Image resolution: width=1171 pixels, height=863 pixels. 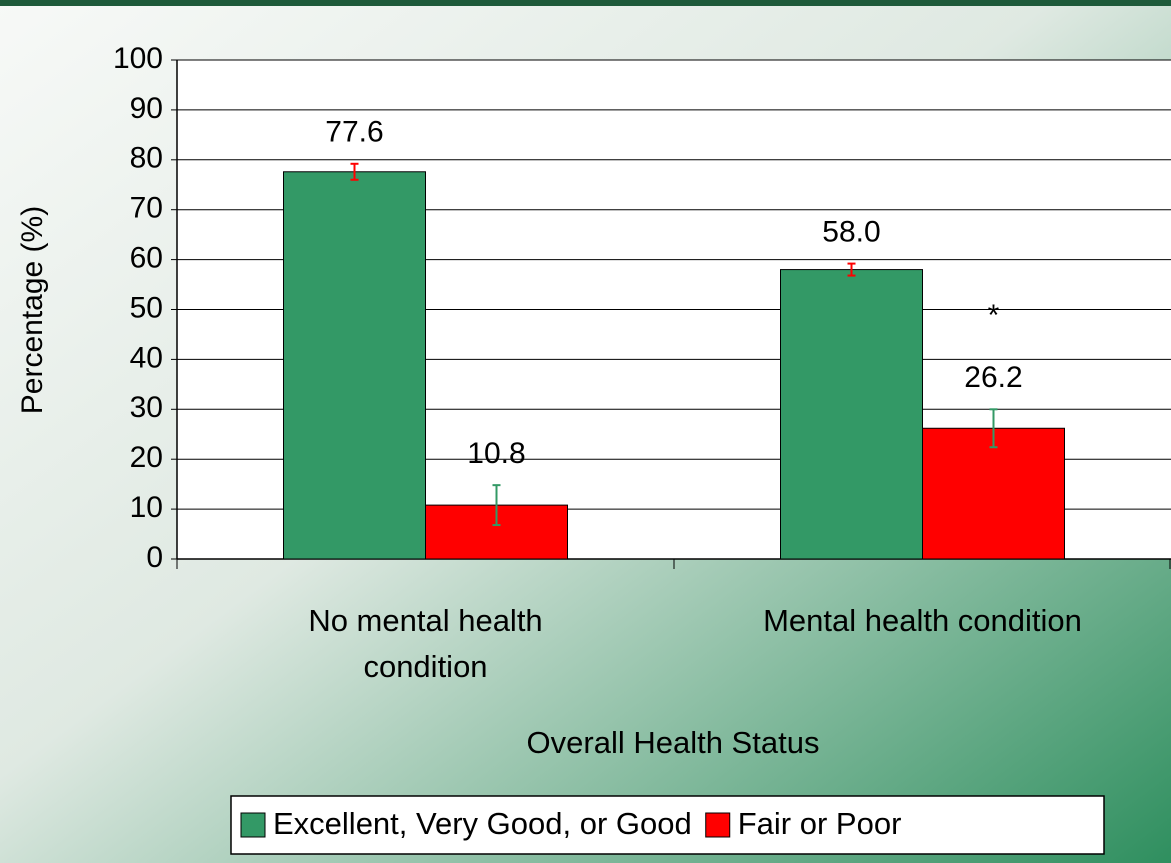 I want to click on legend-box, so click(x=667, y=825).